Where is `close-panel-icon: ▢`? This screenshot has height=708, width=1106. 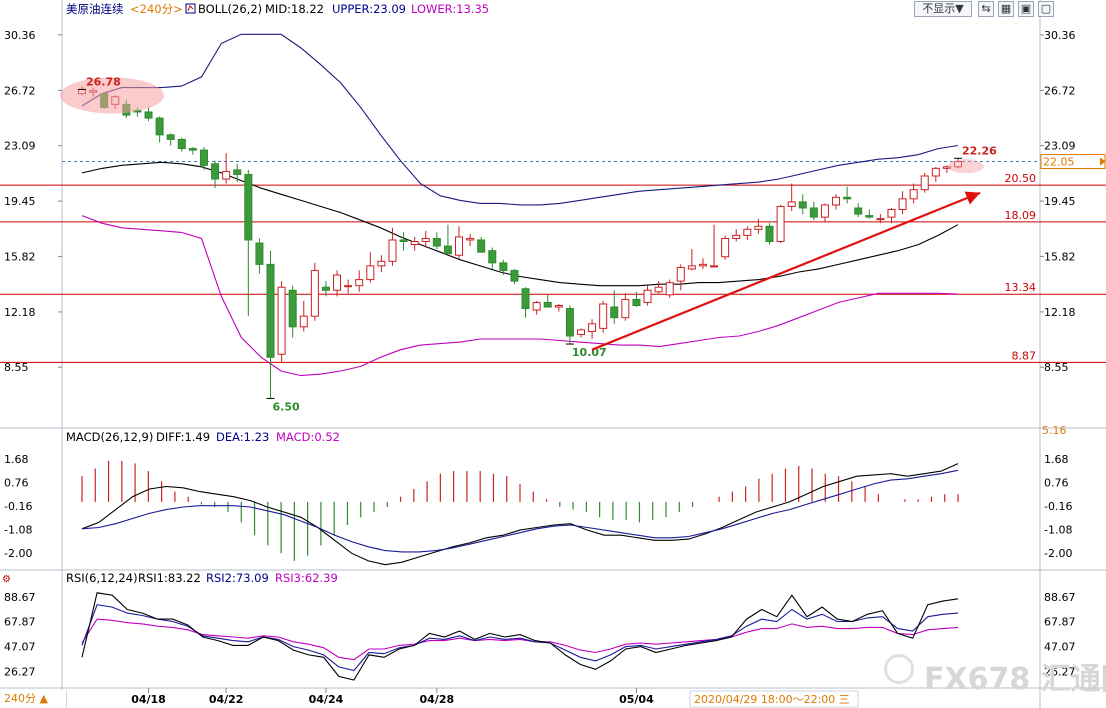
close-panel-icon: ▢ is located at coordinates (1046, 9).